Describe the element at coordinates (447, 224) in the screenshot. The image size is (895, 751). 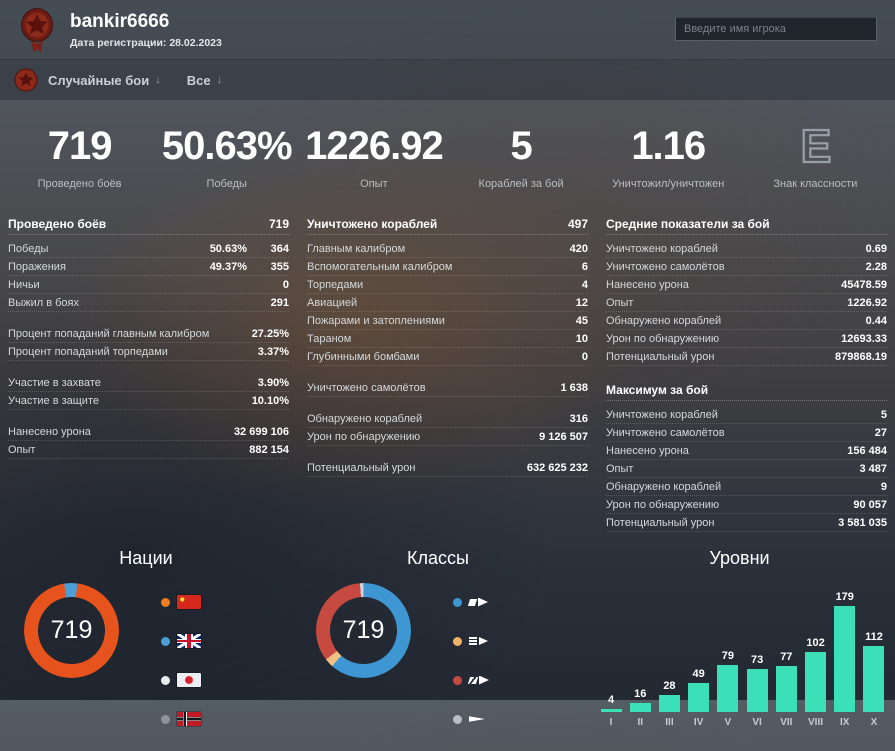
I see `table-header: Уничтожено кораблей 497` at that location.